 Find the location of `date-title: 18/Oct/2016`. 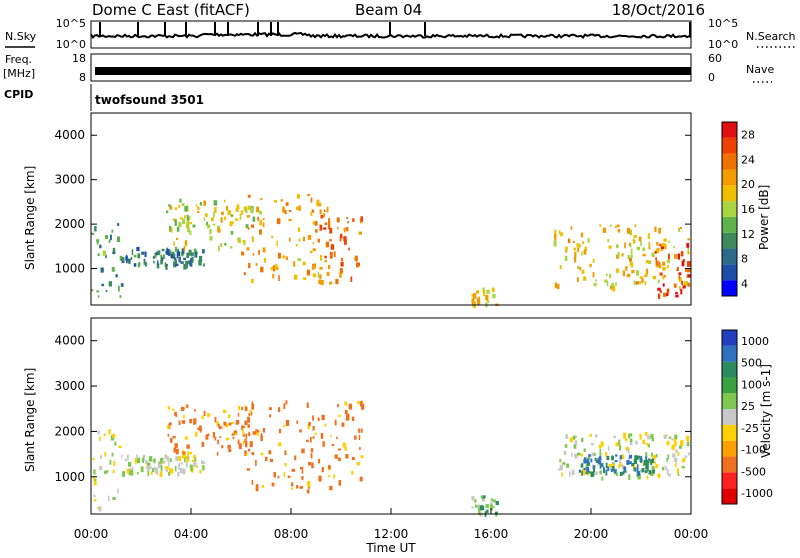

date-title: 18/Oct/2016 is located at coordinates (658, 10).